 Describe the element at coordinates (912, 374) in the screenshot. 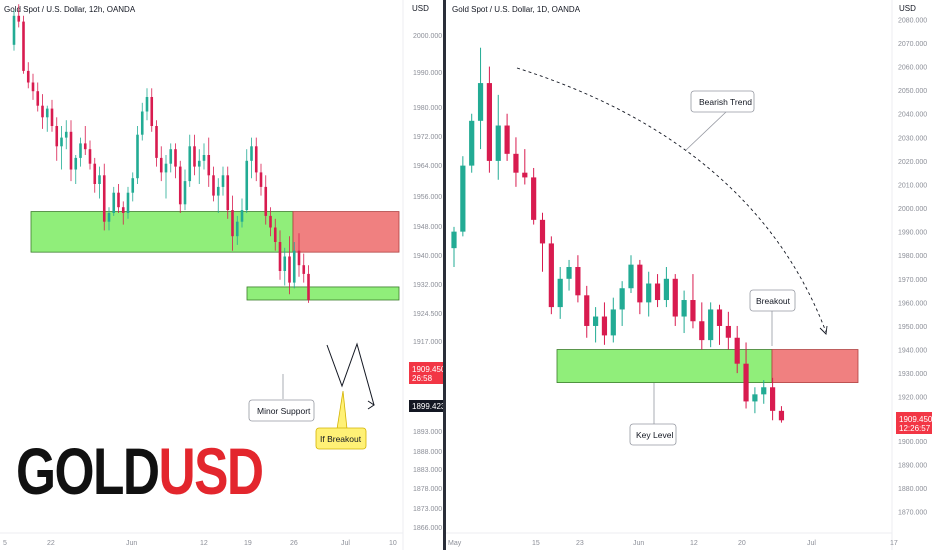

I see `y-tick-label: 1930.000` at that location.